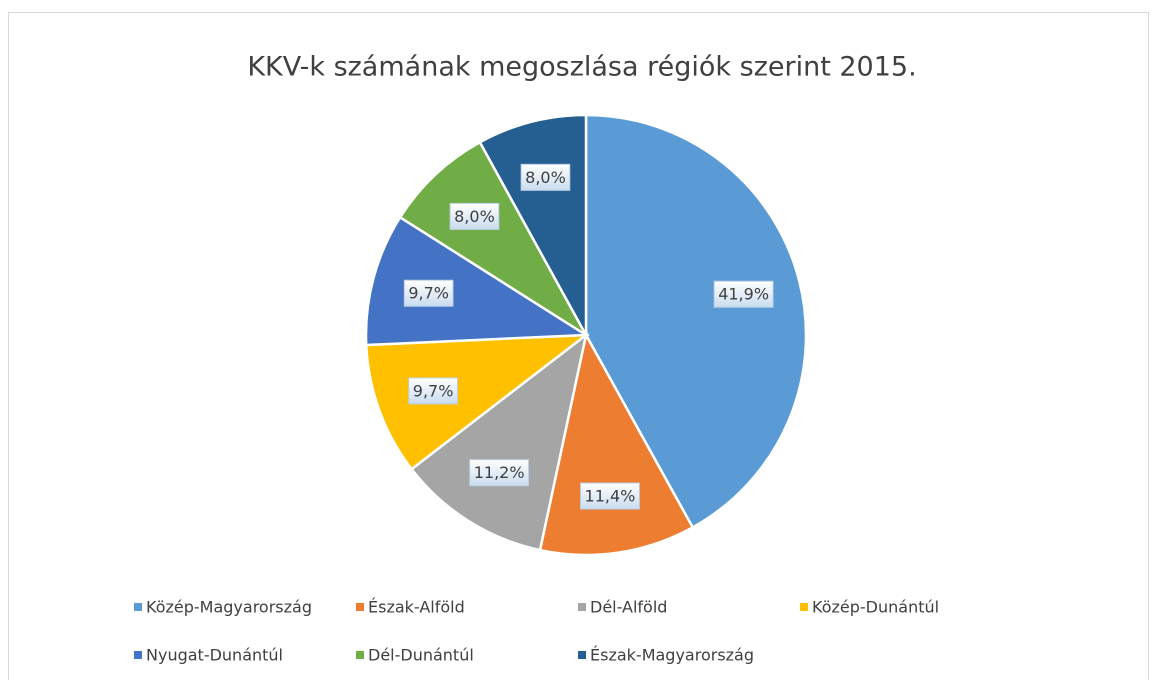 The height and width of the screenshot is (680, 1154). I want to click on data-label: 41,9%, so click(743, 294).